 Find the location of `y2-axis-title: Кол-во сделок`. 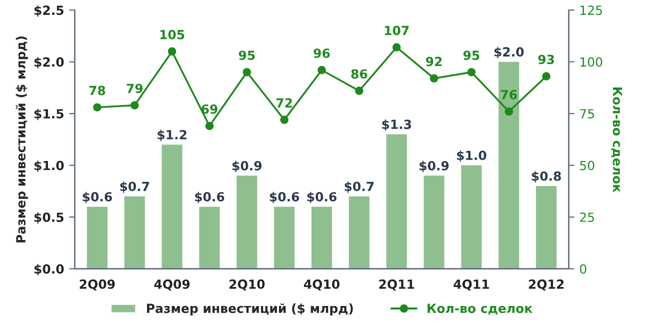

y2-axis-title: Кол-во сделок is located at coordinates (616, 139).